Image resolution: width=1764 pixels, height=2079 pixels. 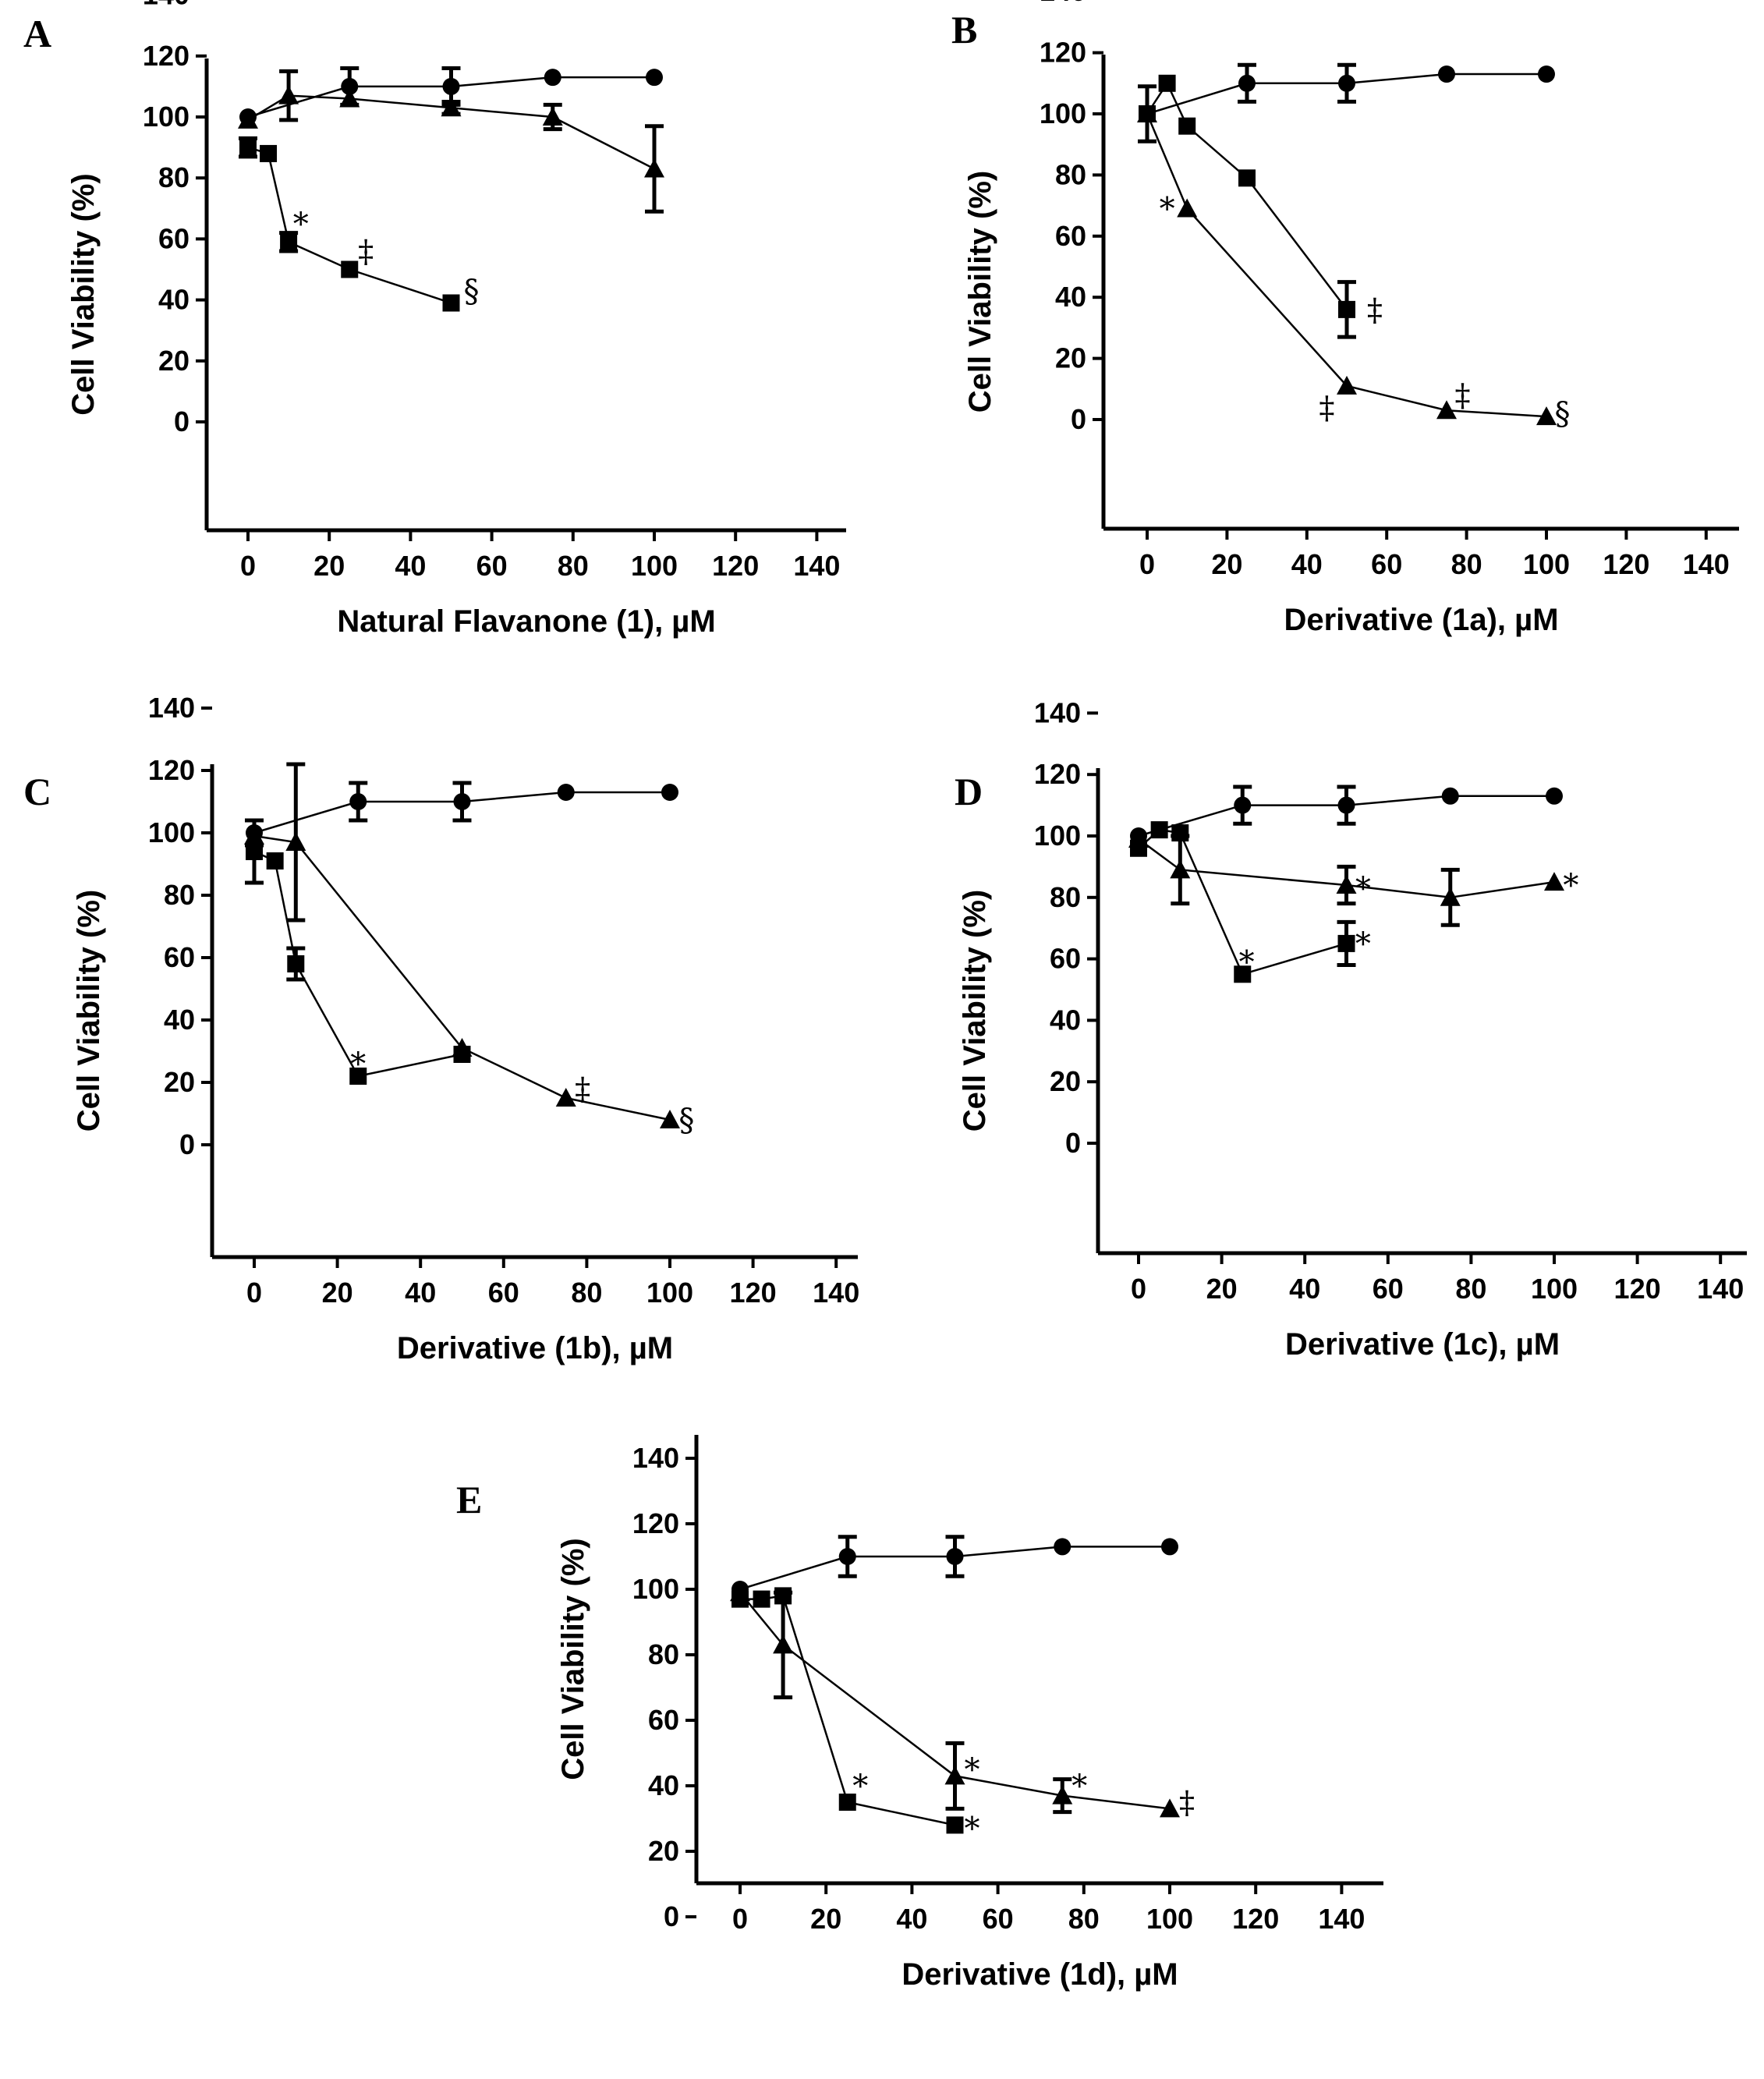 What do you see at coordinates (1706, 564) in the screenshot?
I see `x-tick-label: 140` at bounding box center [1706, 564].